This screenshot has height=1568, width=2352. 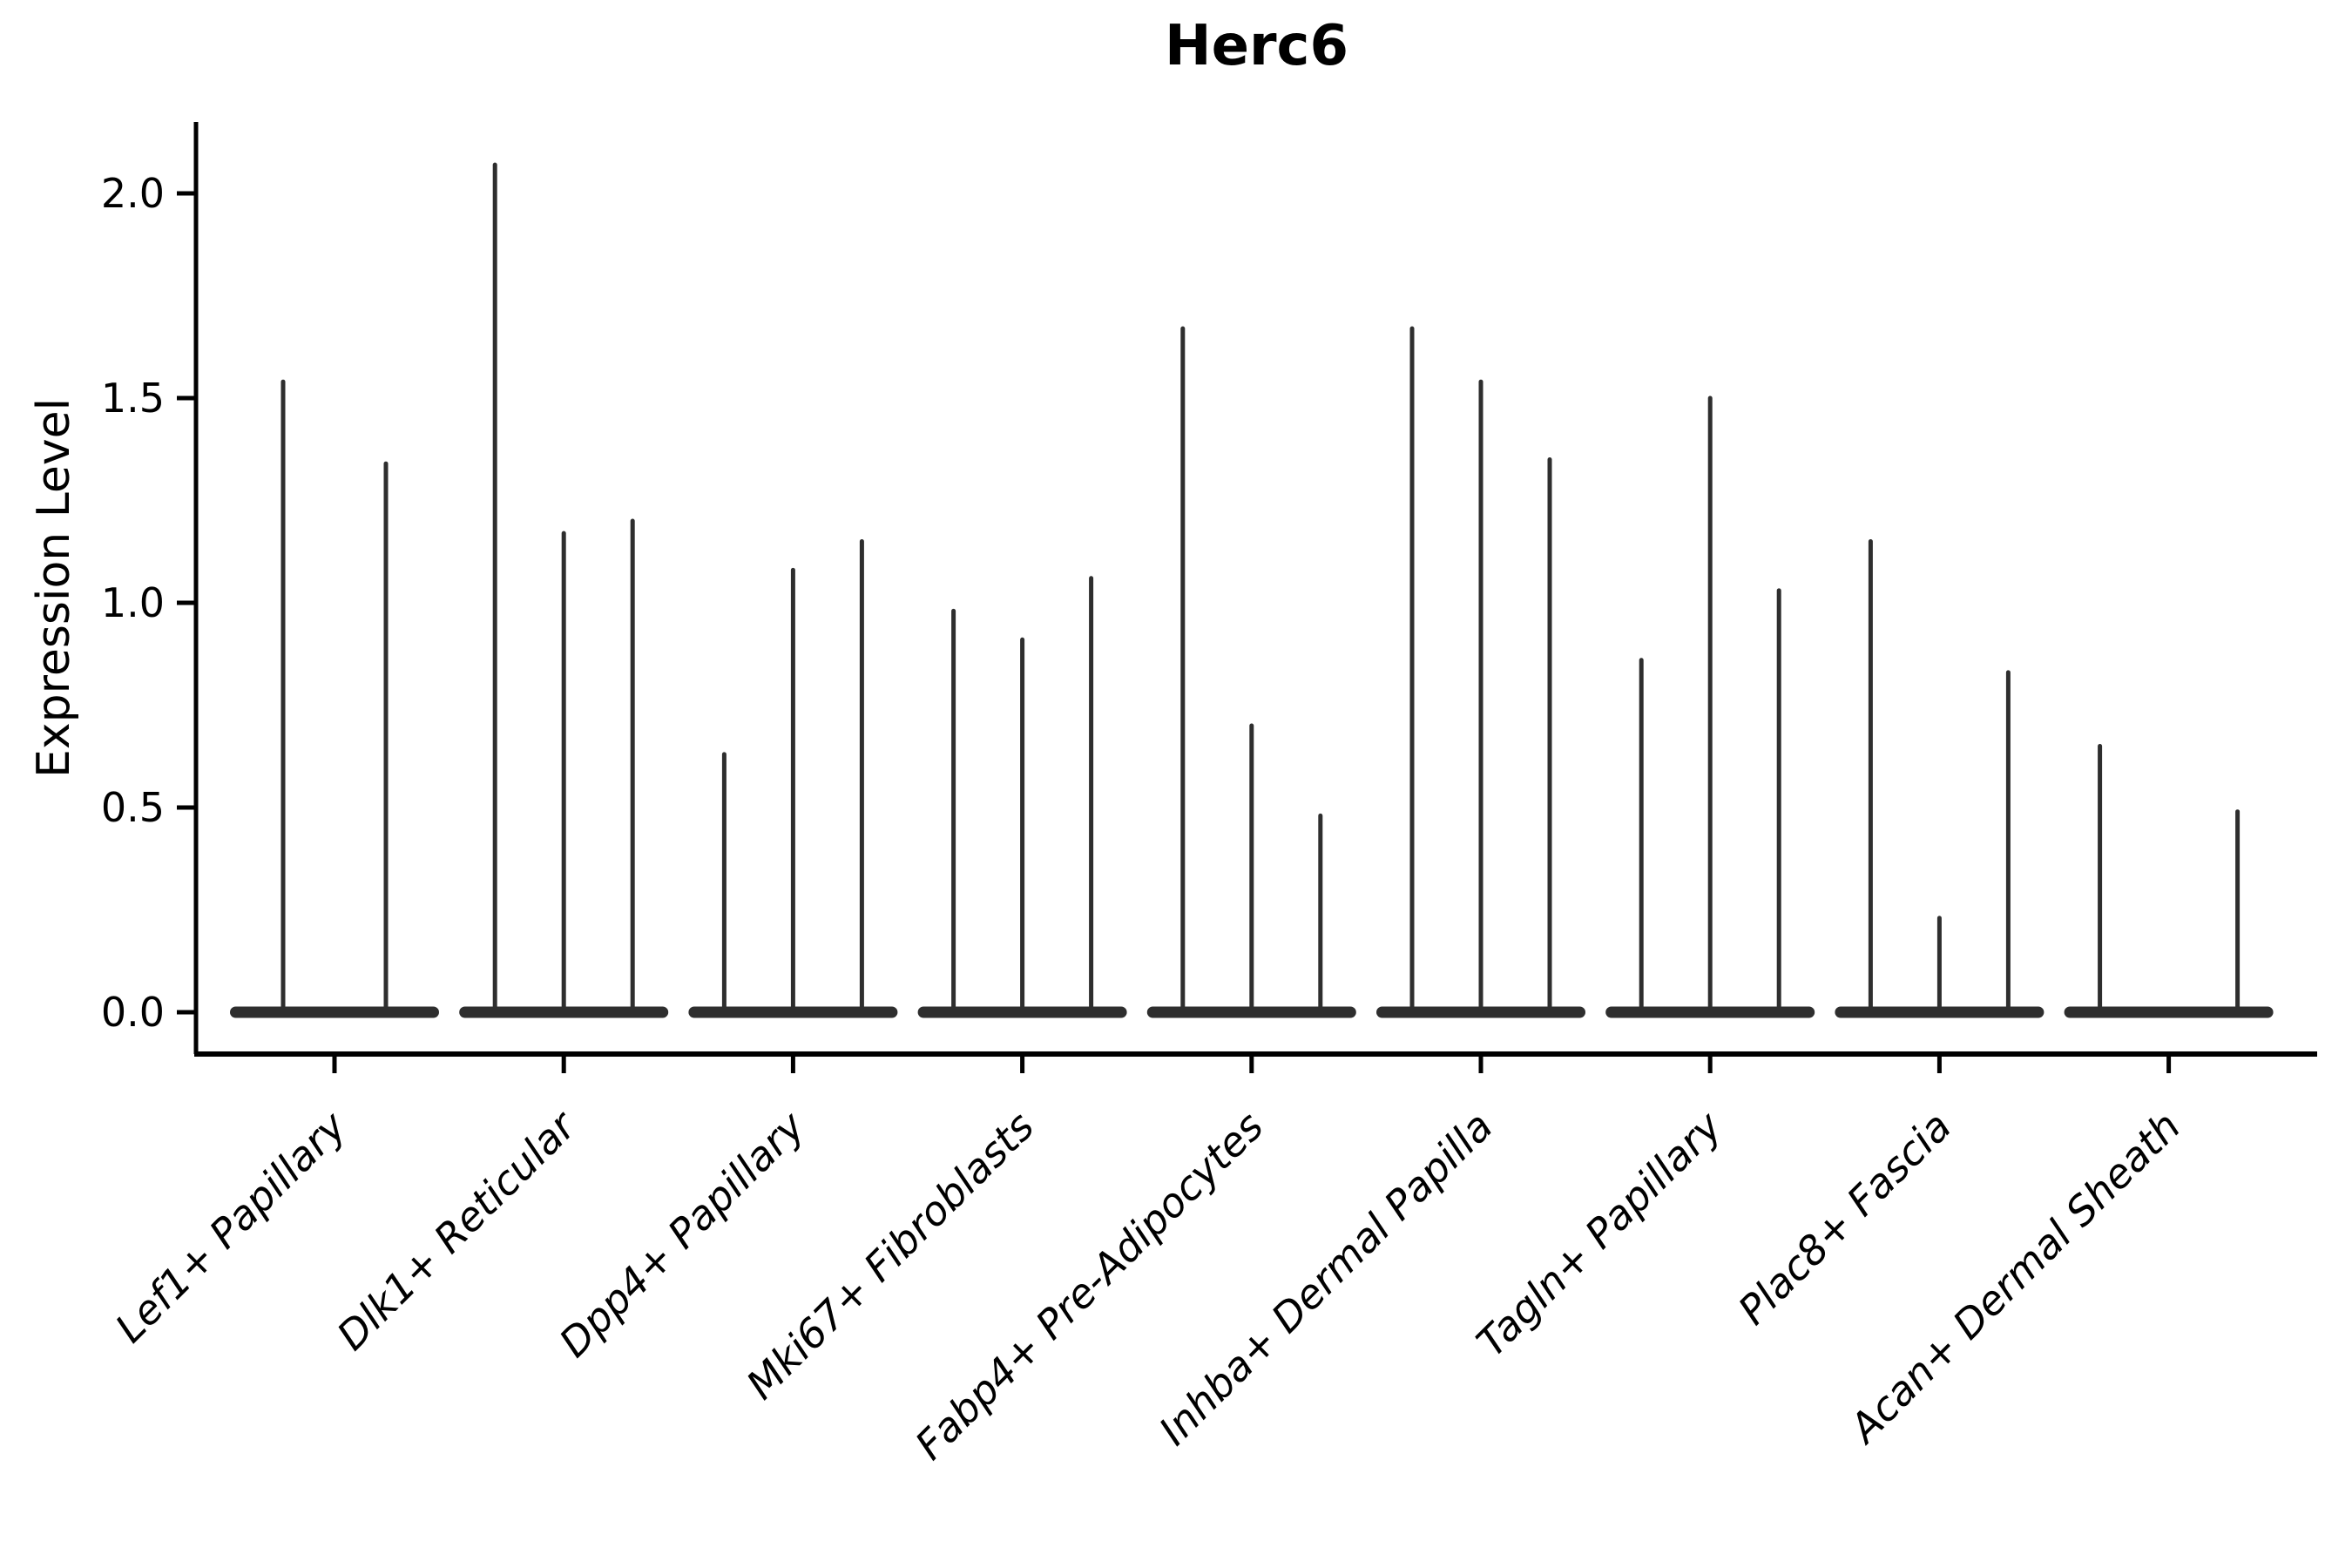 What do you see at coordinates (682, 1234) in the screenshot?
I see `x-tick-label: Dpp4+ Papillary` at bounding box center [682, 1234].